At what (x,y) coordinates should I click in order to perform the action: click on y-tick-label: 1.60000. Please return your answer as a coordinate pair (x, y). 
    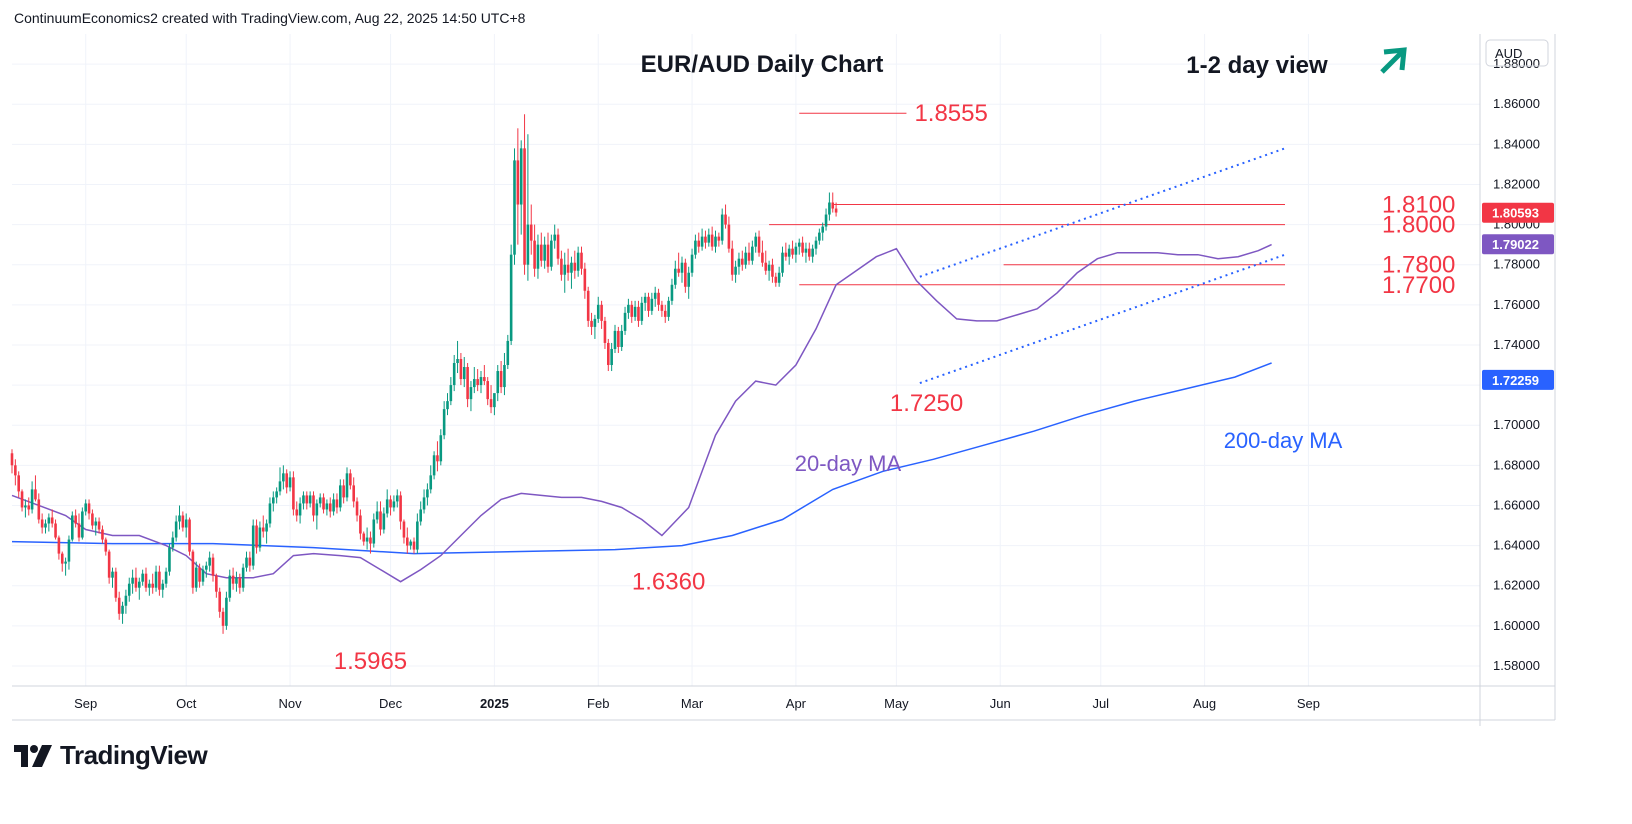
    Looking at the image, I should click on (1516, 625).